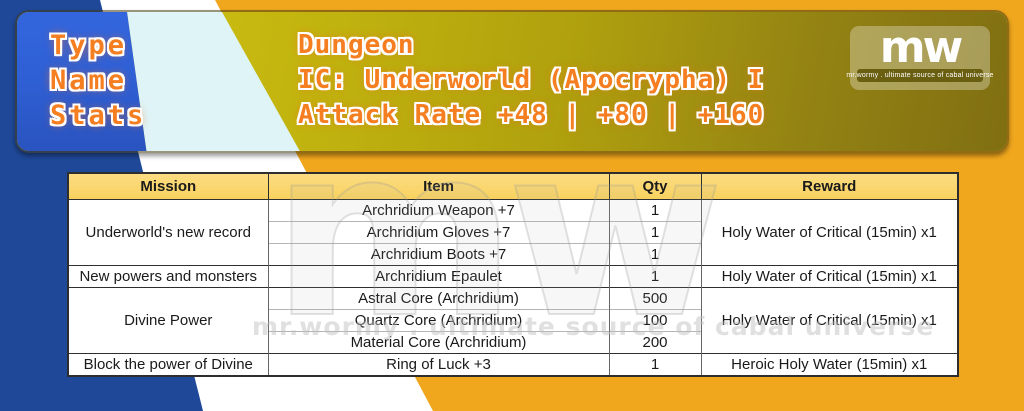  What do you see at coordinates (438, 276) in the screenshot?
I see `item-cell: Archridium Epaulet` at bounding box center [438, 276].